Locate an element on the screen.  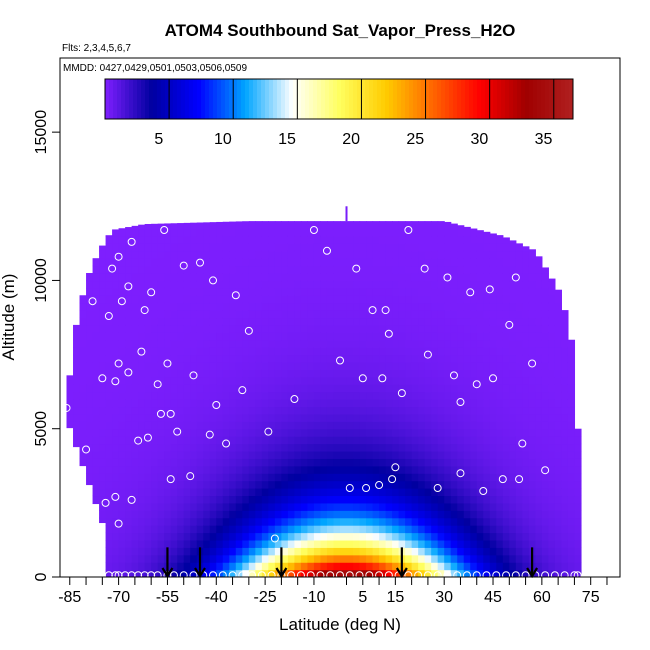
surface-point is located at coordinates (340, 574).